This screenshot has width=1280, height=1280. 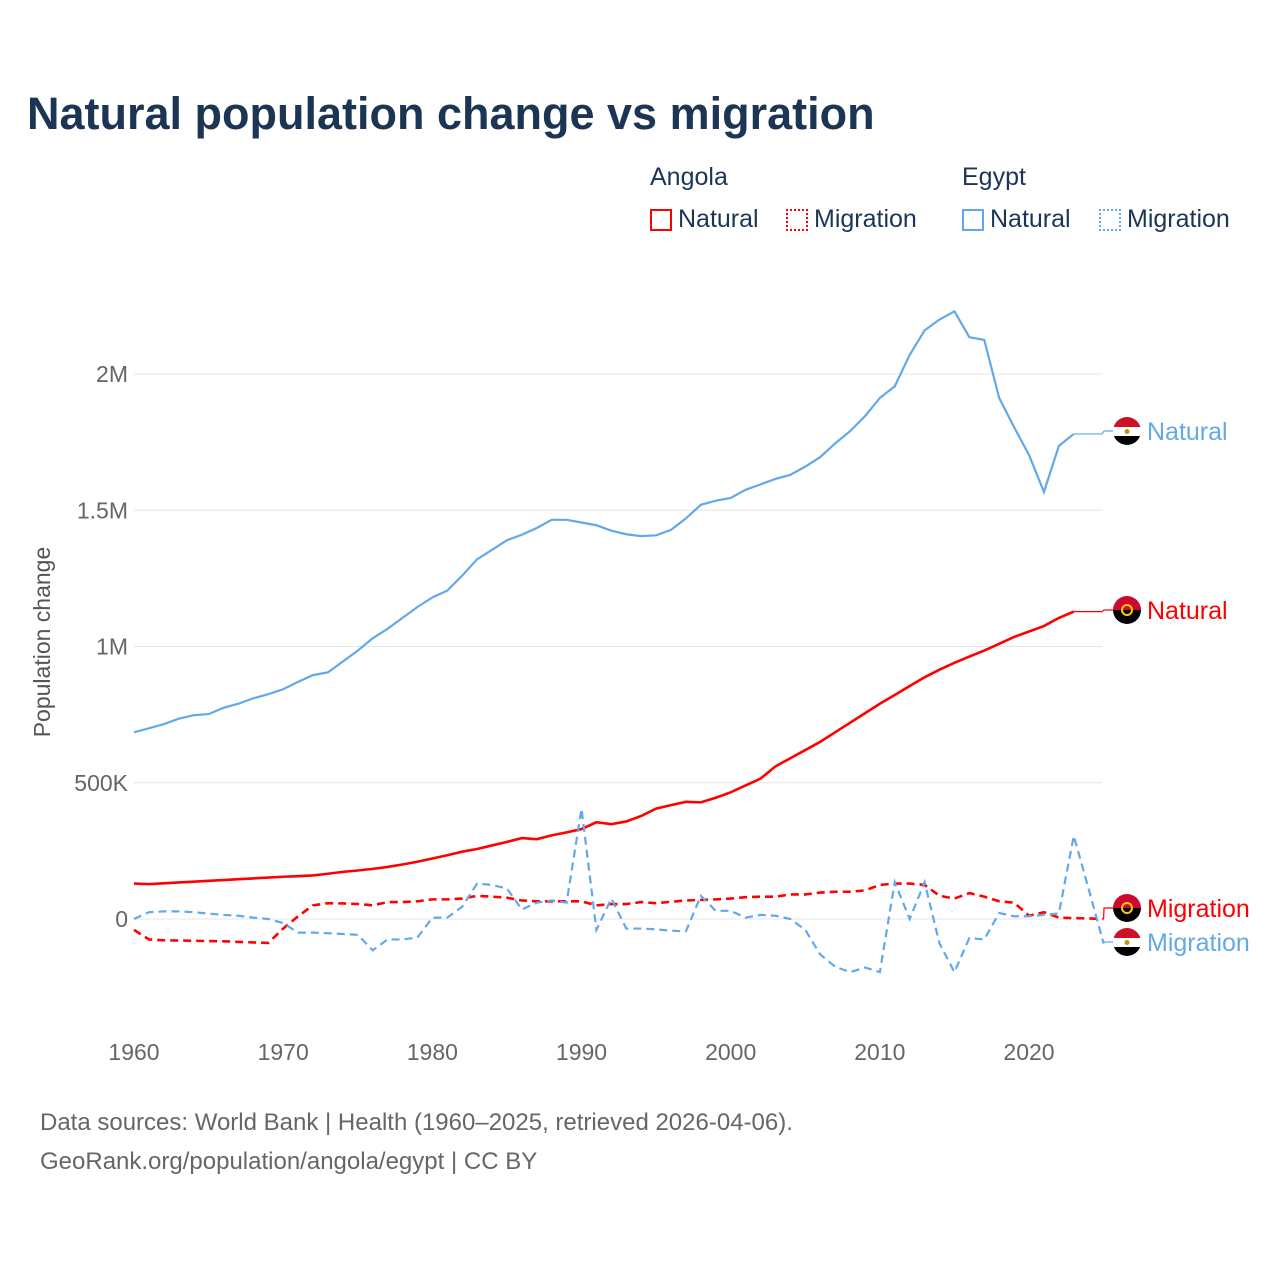 I want to click on legend-angola-migration: Migration, so click(x=851, y=219).